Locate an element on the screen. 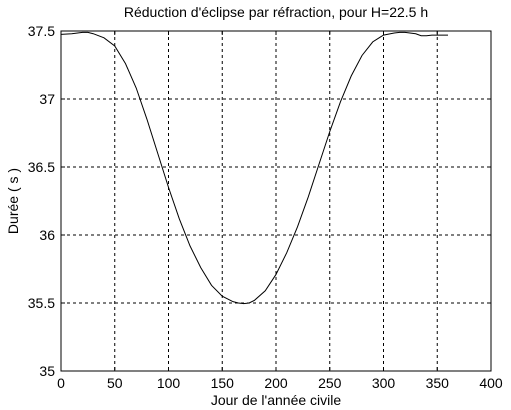  y-tick-label: 37.5 is located at coordinates (41, 31).